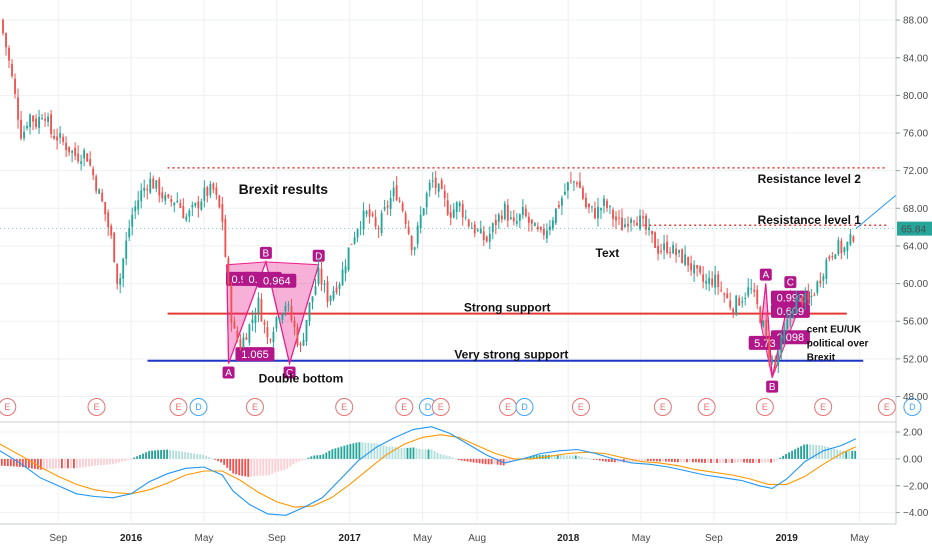 The height and width of the screenshot is (550, 932). I want to click on resistance-label: Resistance level 2, so click(810, 179).